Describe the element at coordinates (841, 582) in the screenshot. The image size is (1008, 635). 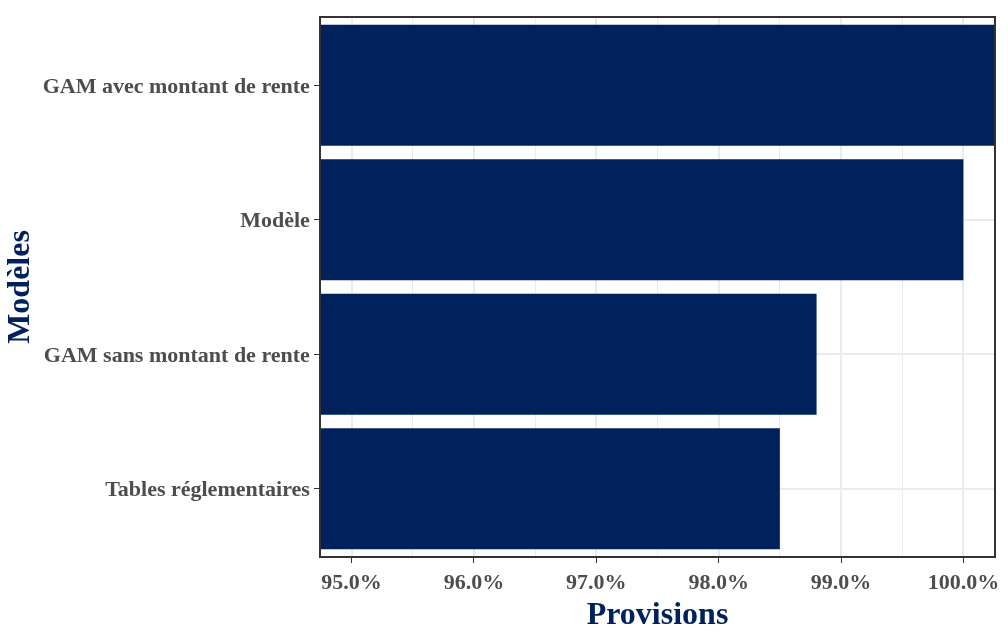
I see `x-tick-label: 99.0%` at that location.